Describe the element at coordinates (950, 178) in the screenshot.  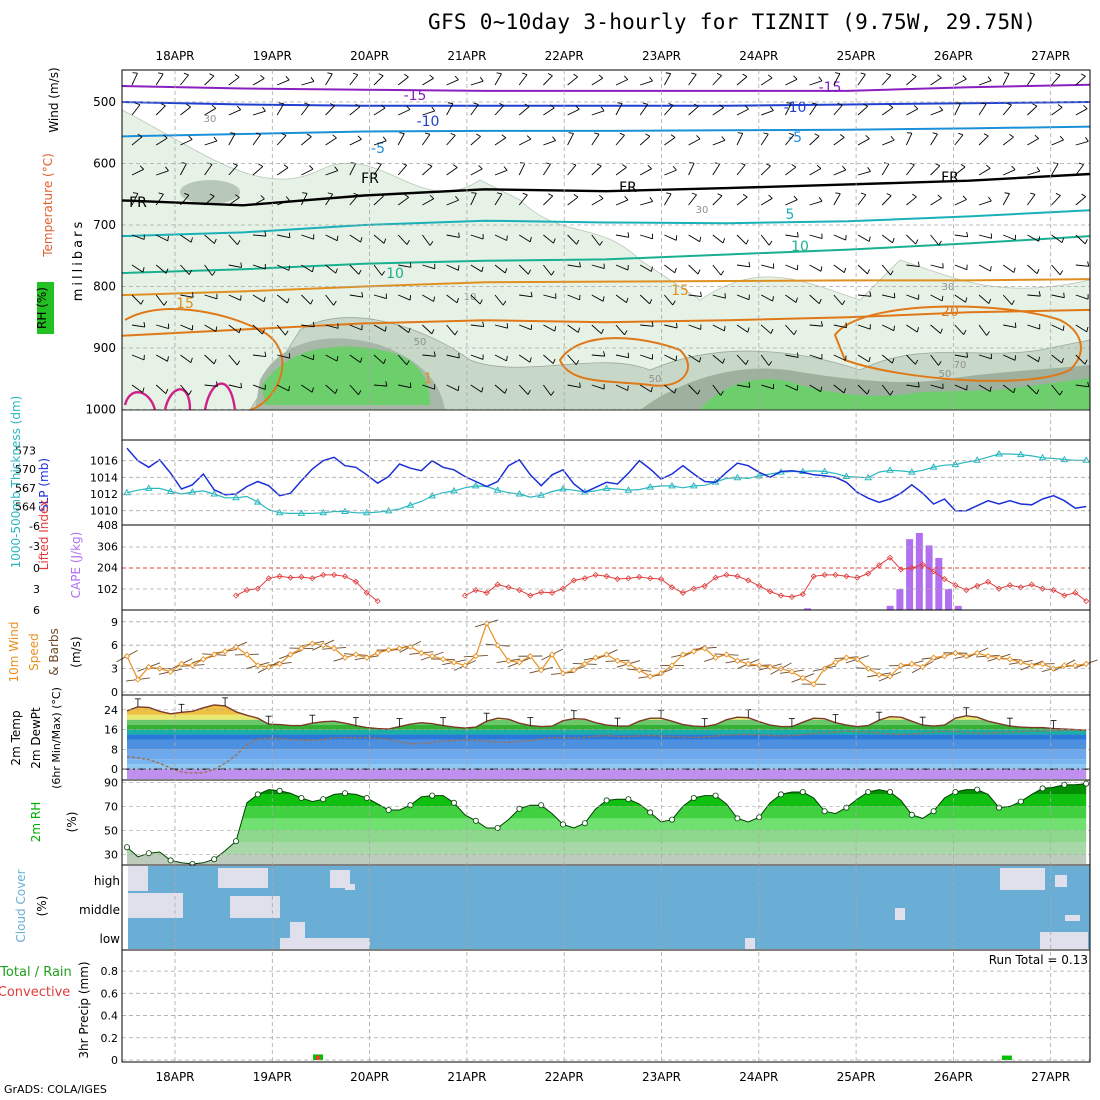
I see `contour-label: FR` at that location.